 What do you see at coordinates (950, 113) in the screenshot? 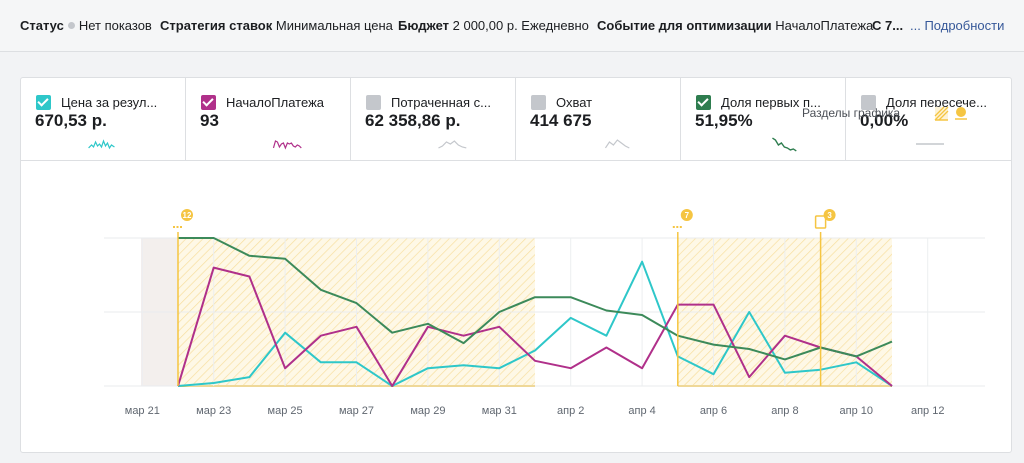
I see `chart-section-toggles` at bounding box center [950, 113].